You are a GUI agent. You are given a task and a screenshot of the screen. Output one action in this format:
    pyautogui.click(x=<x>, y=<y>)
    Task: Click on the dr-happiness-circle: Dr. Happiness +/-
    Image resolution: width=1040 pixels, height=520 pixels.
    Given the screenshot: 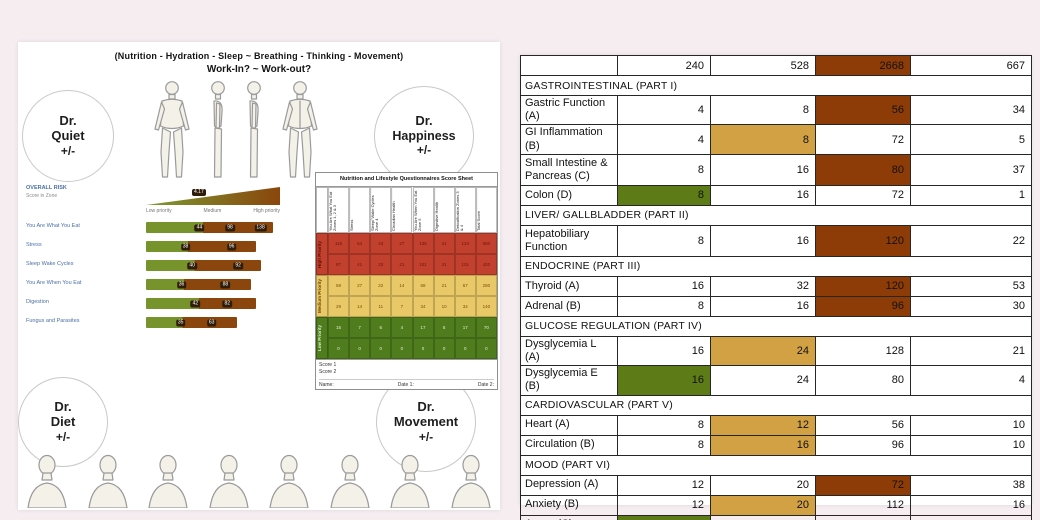 What is the action you would take?
    pyautogui.click(x=424, y=136)
    